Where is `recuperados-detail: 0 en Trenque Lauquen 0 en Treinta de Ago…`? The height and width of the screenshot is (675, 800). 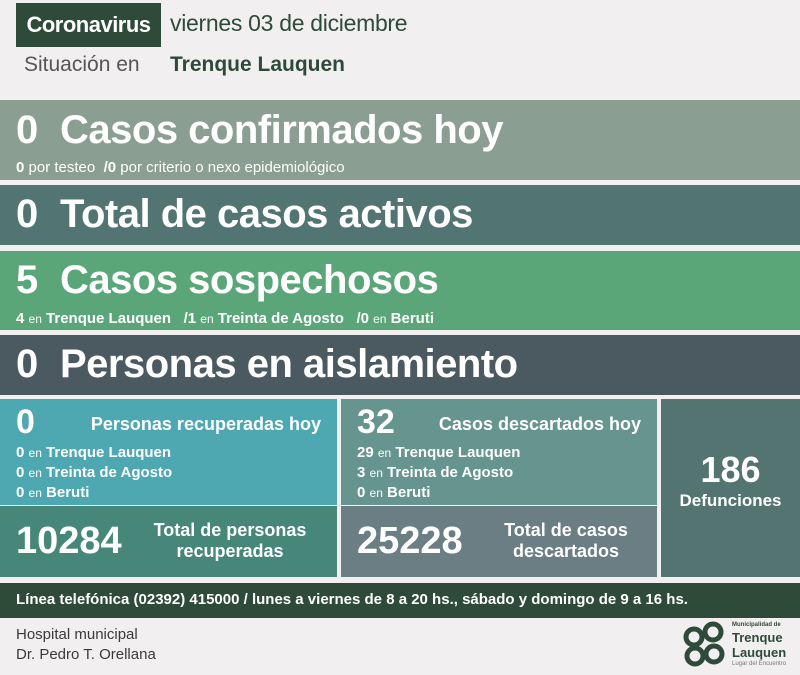 recuperados-detail: 0 en Trenque Lauquen 0 en Treinta de Ago… is located at coordinates (94, 472).